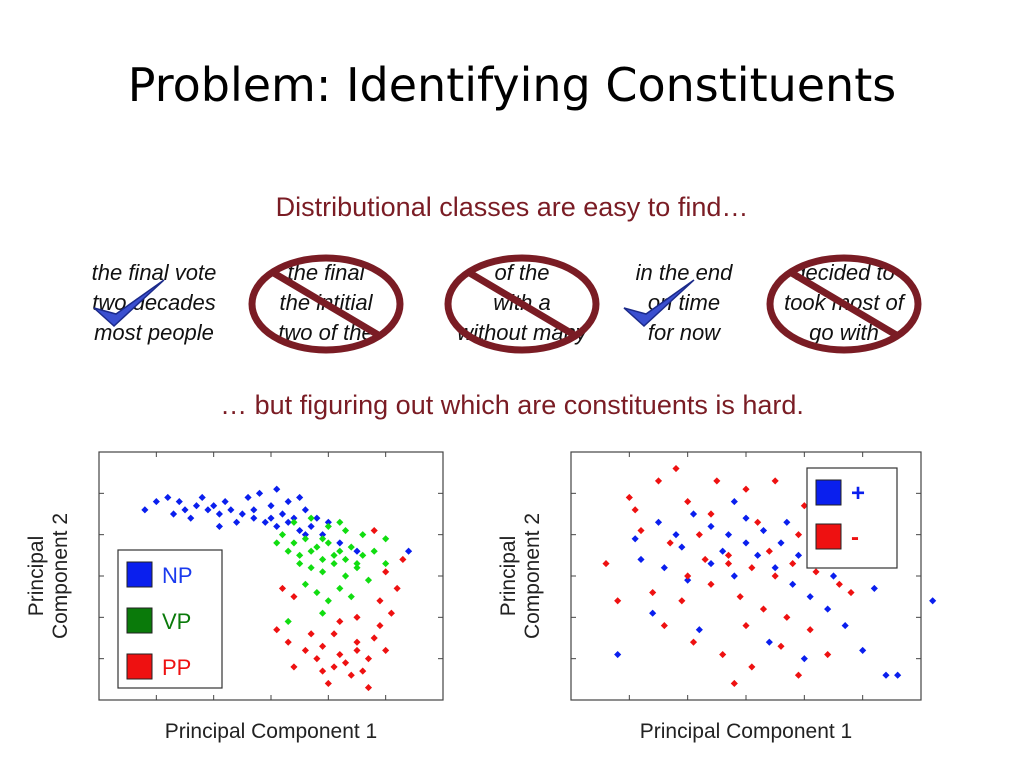  Describe the element at coordinates (177, 575) in the screenshot. I see `legend-label: NP` at that location.